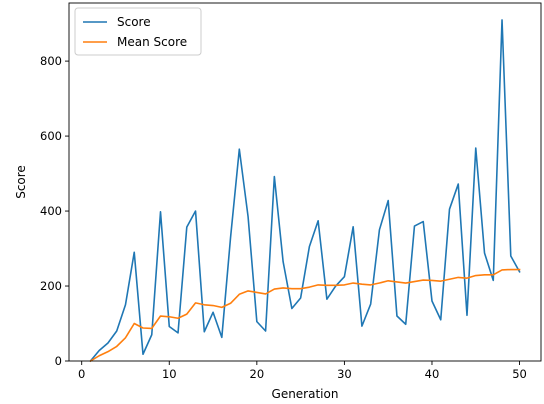  What do you see at coordinates (432, 374) in the screenshot?
I see `x-tick-label: 40` at bounding box center [432, 374].